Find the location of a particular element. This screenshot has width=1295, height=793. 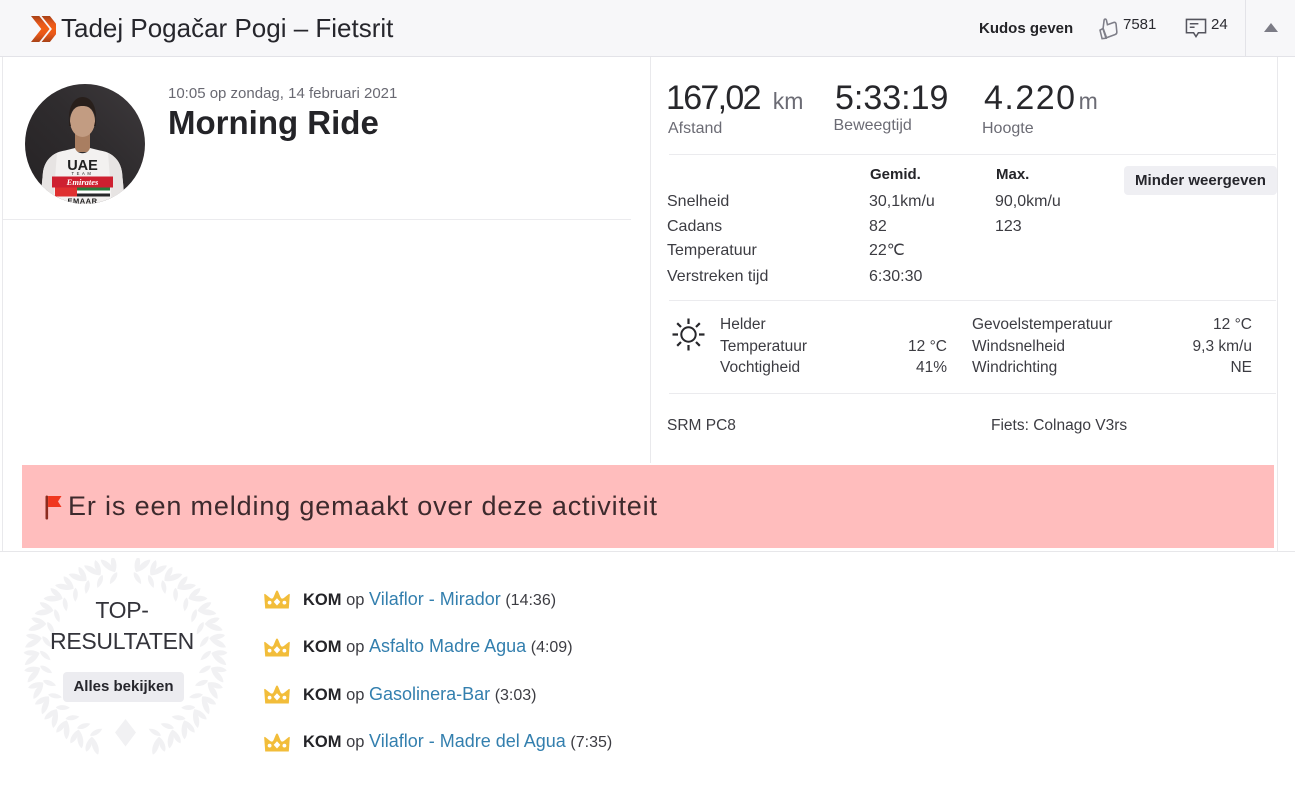

svg-text: UAE is located at coordinates (82, 166).